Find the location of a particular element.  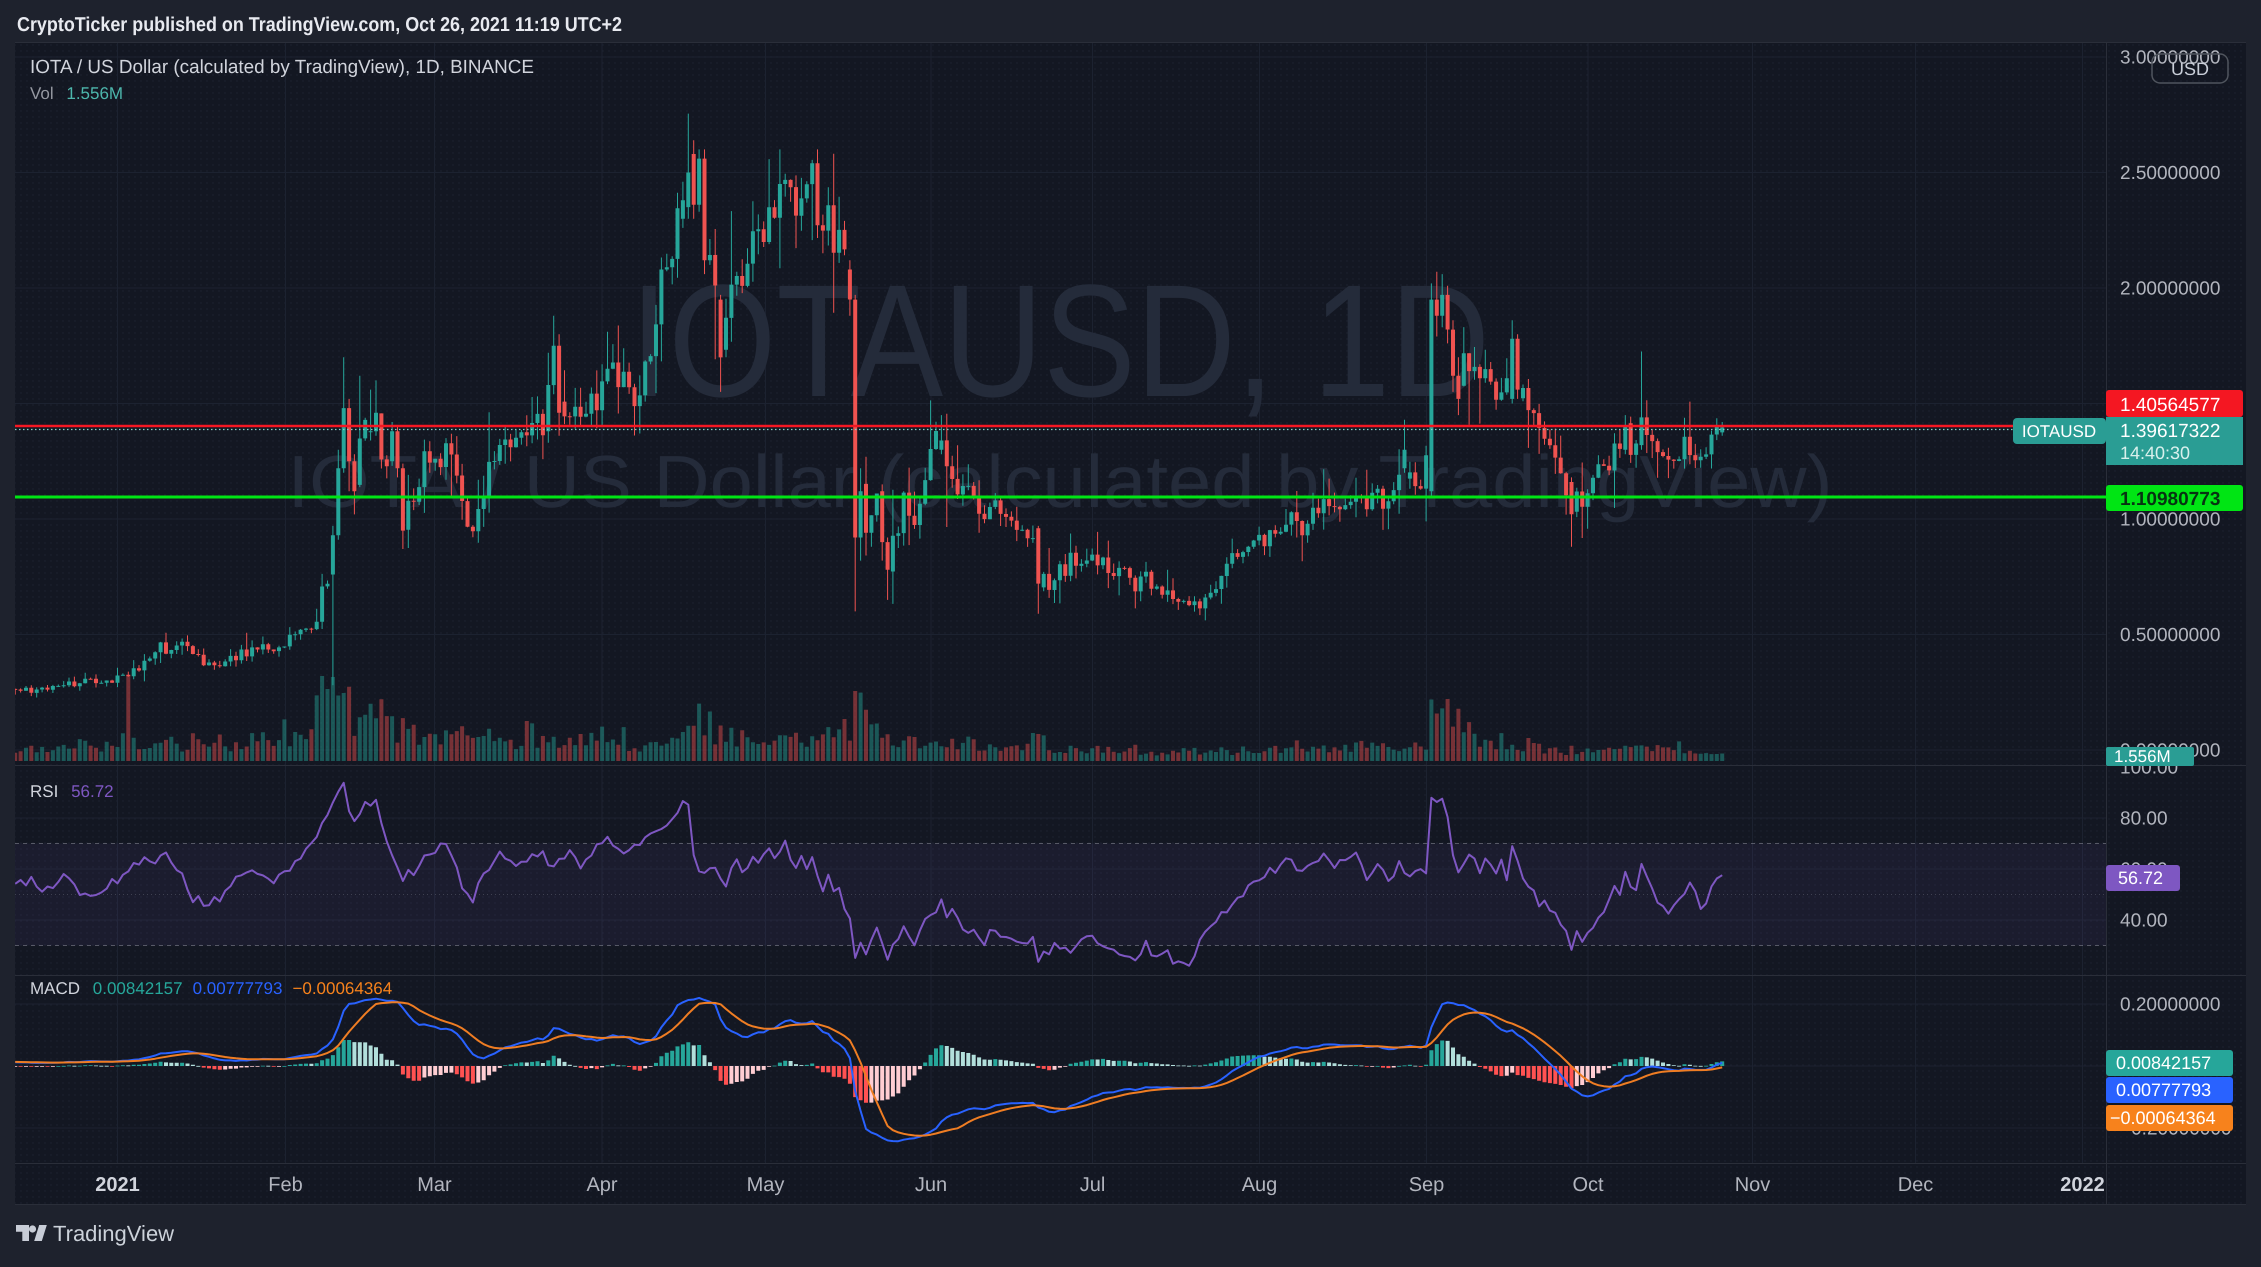

svg-text: 2022 is located at coordinates (2082, 1185).